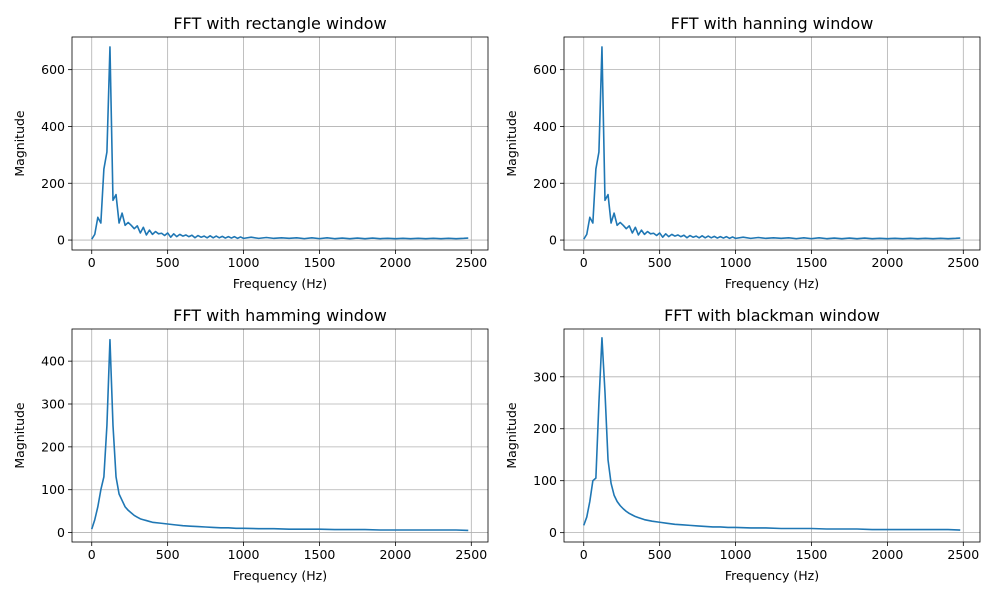  Describe the element at coordinates (772, 23) in the screenshot. I see `chart-title: FFT with hanning window` at that location.